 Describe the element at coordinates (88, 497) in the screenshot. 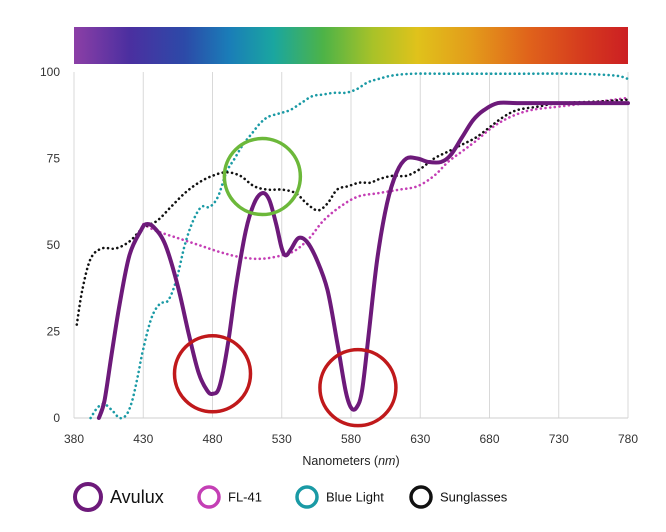

I see `legend-swatch-avulux` at that location.